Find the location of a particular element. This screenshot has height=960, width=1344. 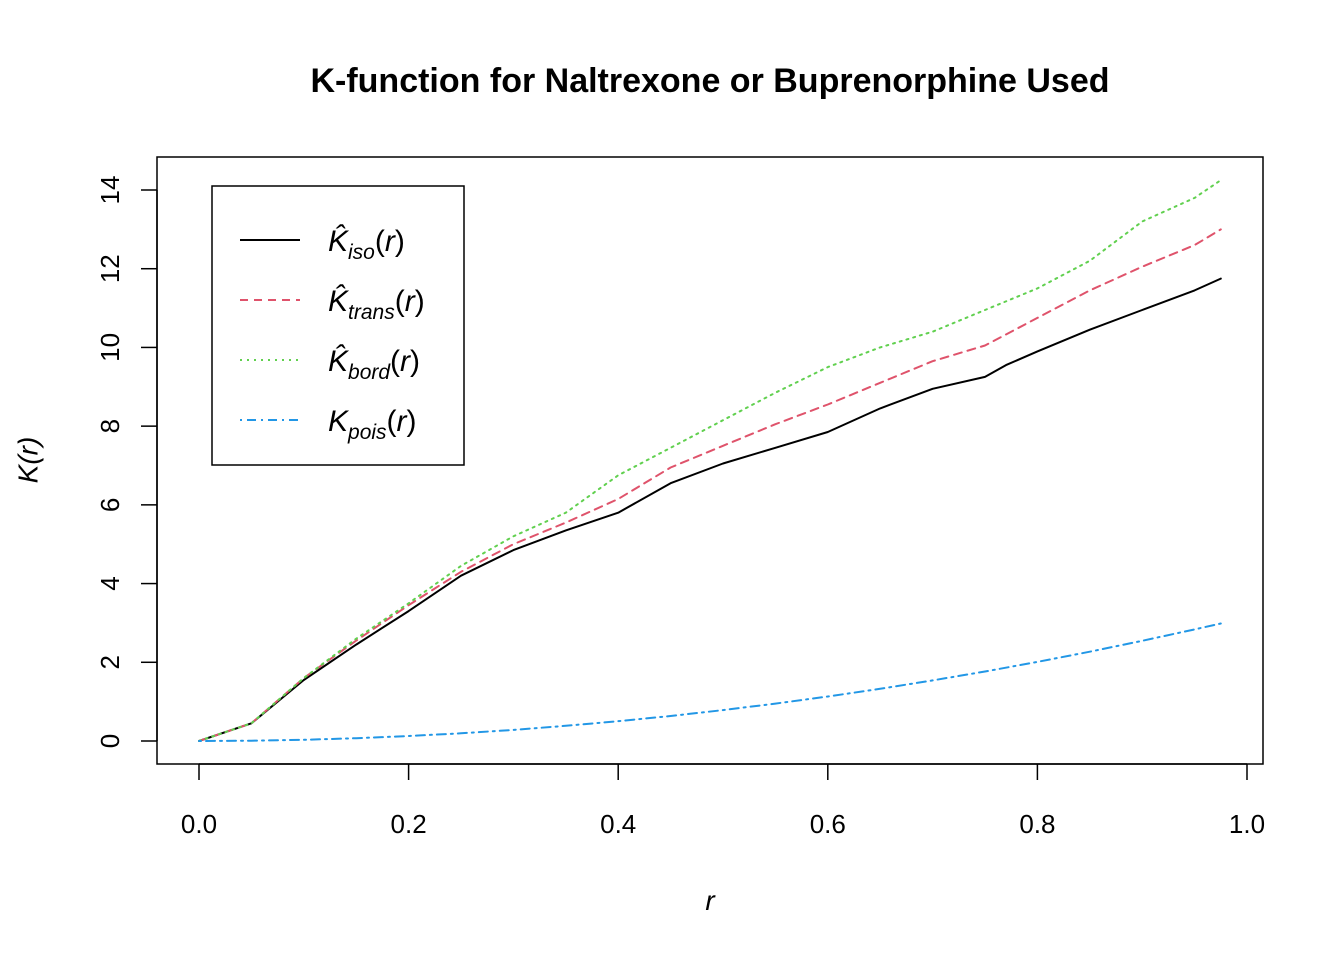

legend-label-iso: K̂iso(r) is located at coordinates (366, 244).